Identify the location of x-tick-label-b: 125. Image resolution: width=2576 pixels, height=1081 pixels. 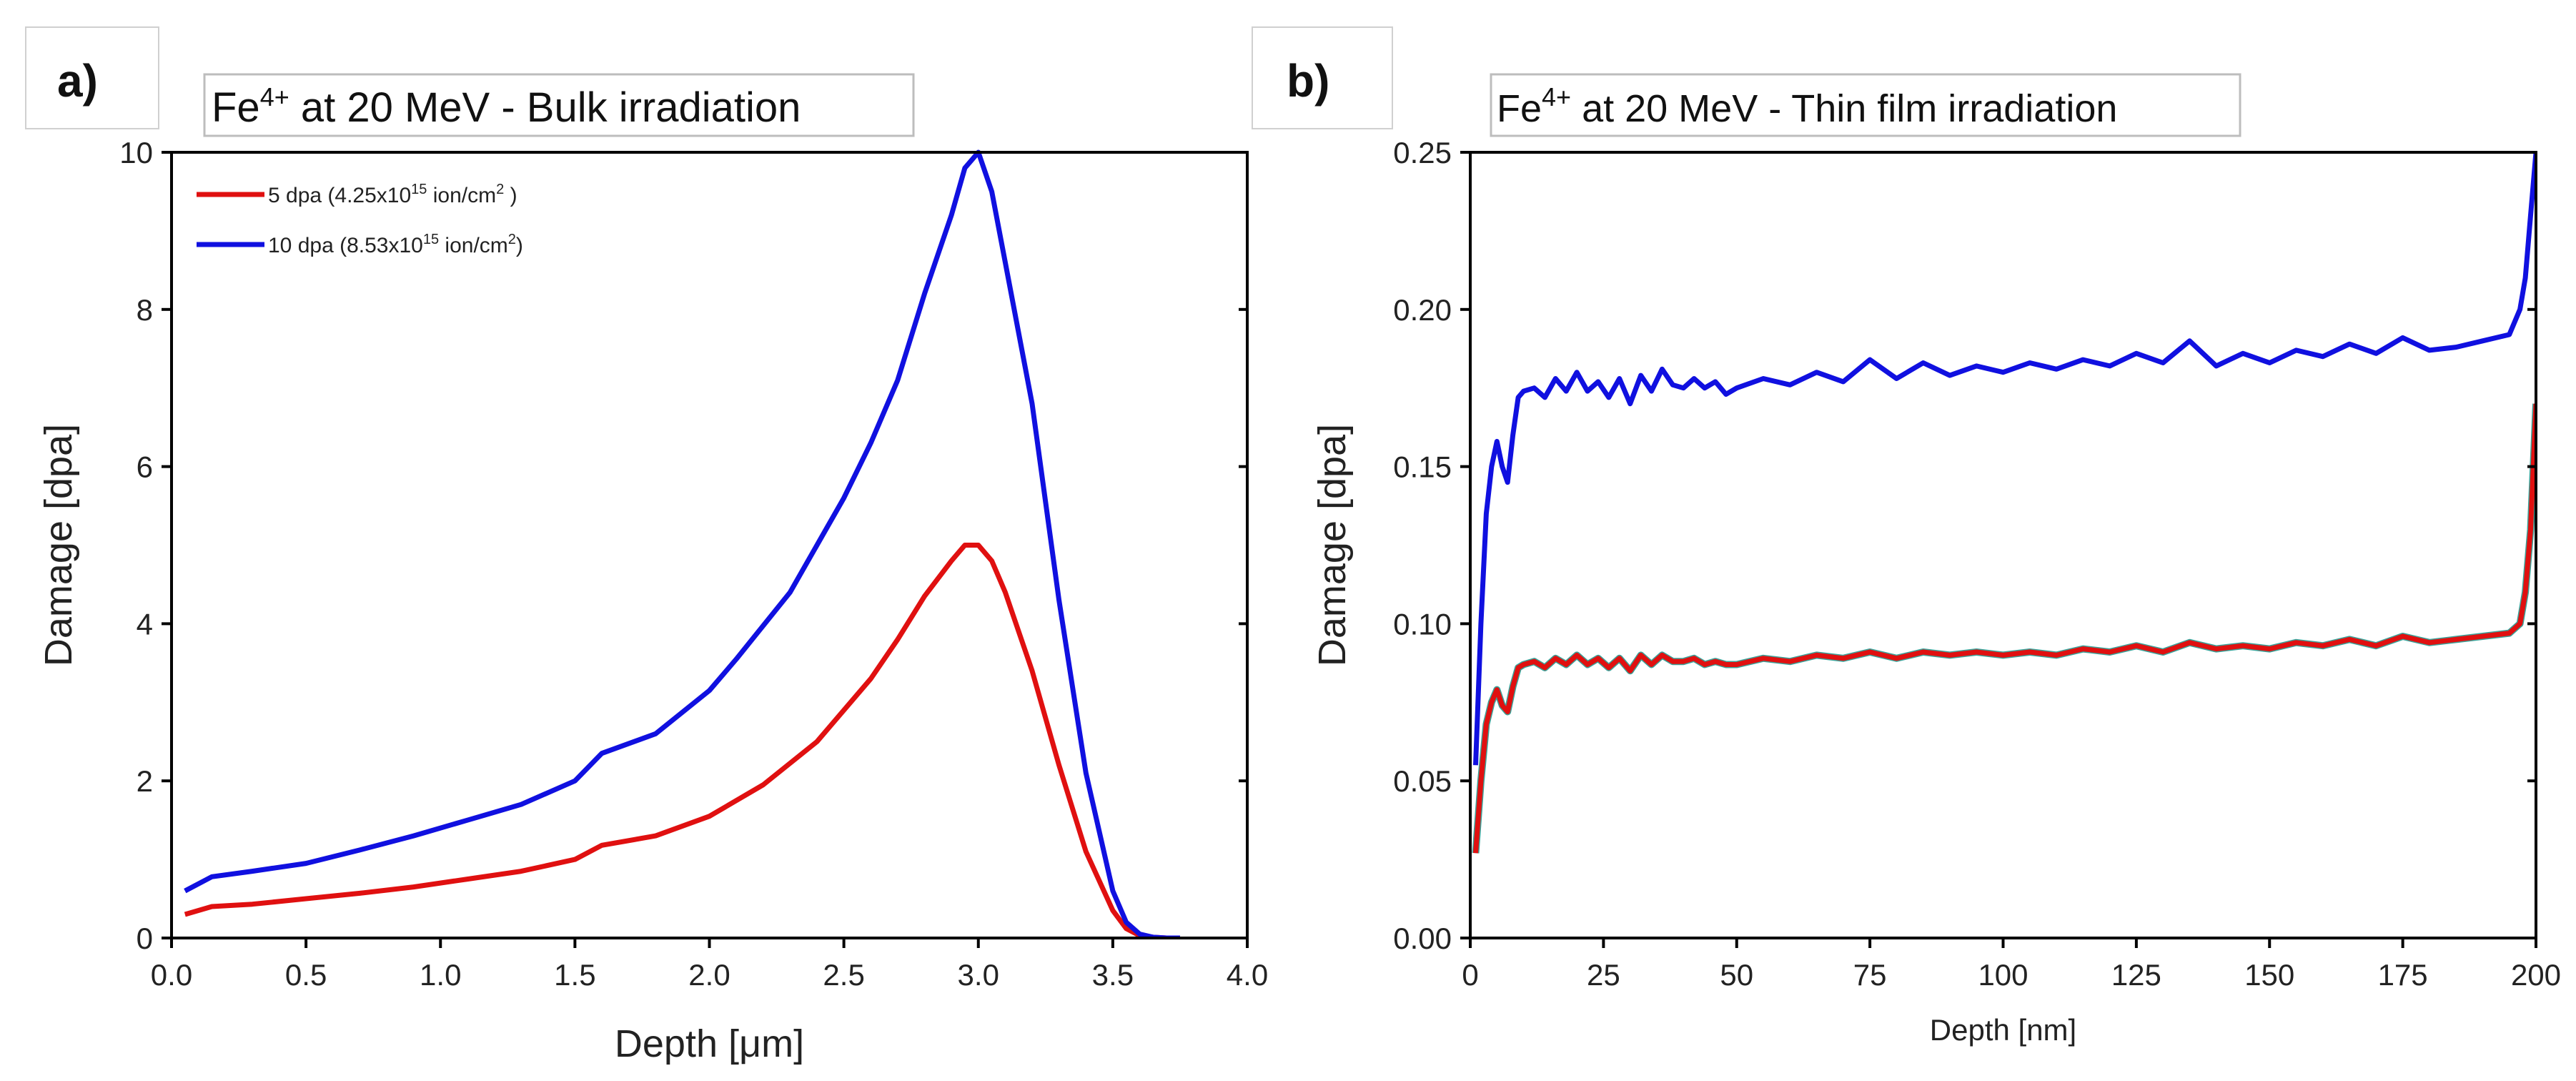
(2136, 975).